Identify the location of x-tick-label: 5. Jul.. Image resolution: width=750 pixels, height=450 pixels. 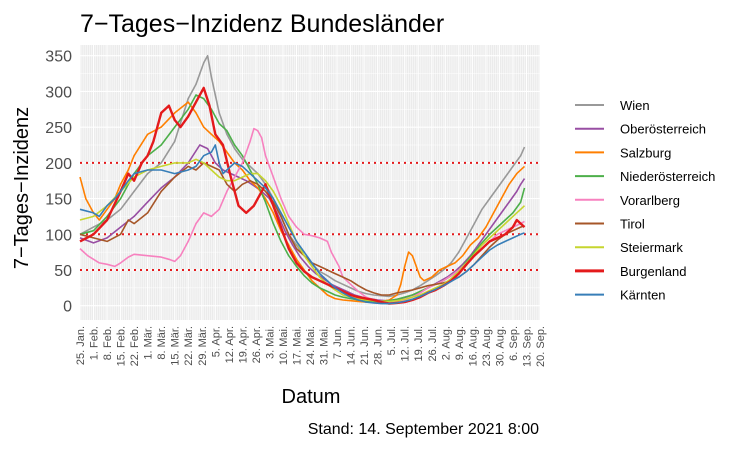
(392, 340).